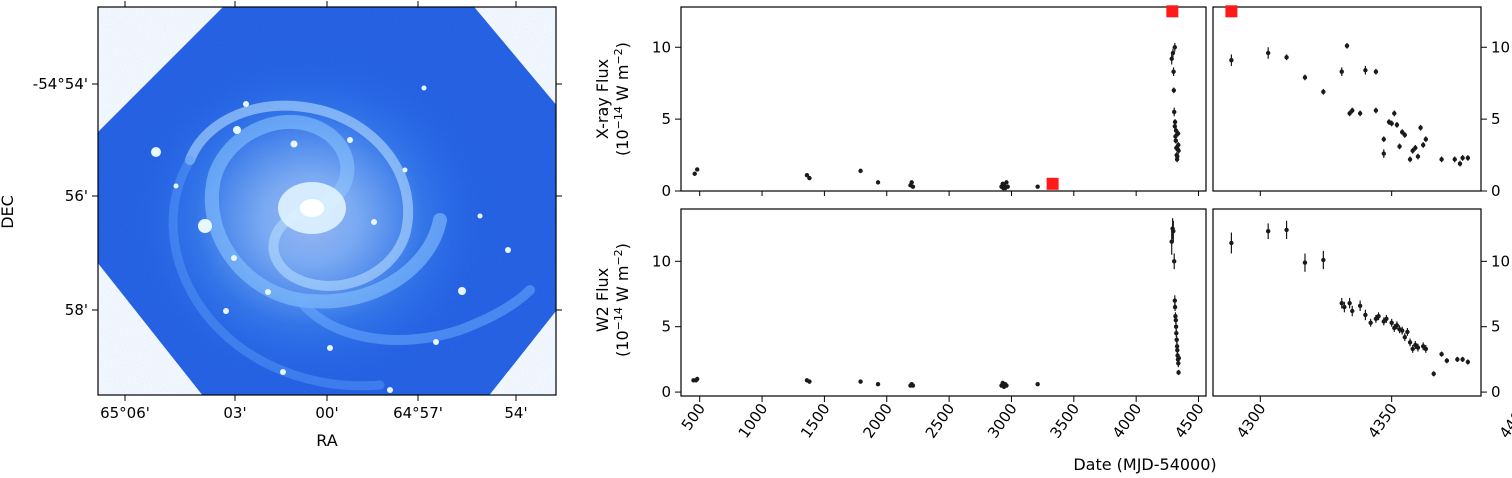 The image size is (1512, 478). What do you see at coordinates (666, 191) in the screenshot?
I see `xray-main-y-tick-label: 0` at bounding box center [666, 191].